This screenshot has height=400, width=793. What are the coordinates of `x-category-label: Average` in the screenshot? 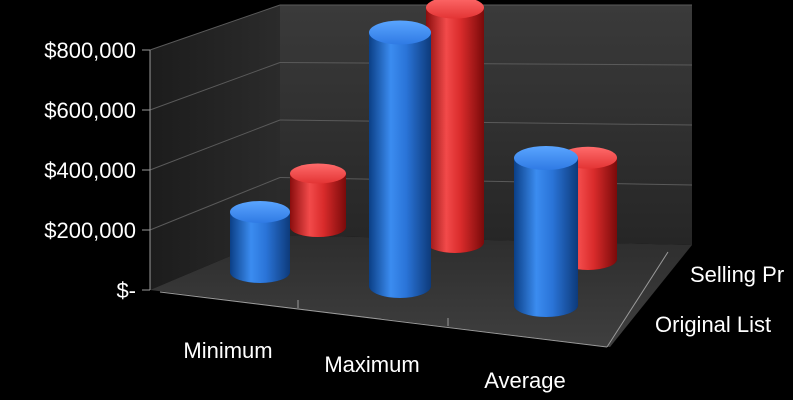 It's located at (525, 380).